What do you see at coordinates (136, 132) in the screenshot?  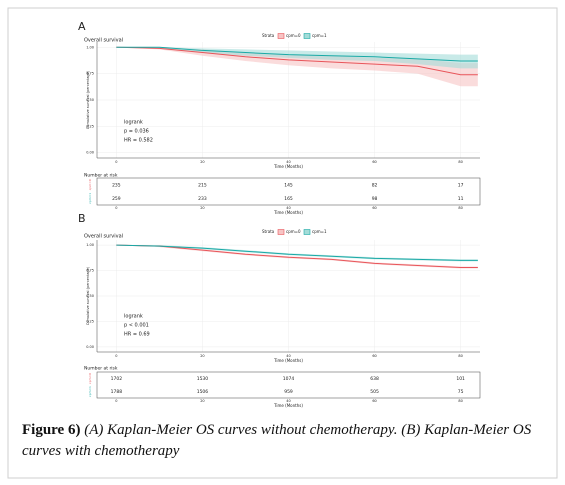 I see `annotation: p = 0.036` at bounding box center [136, 132].